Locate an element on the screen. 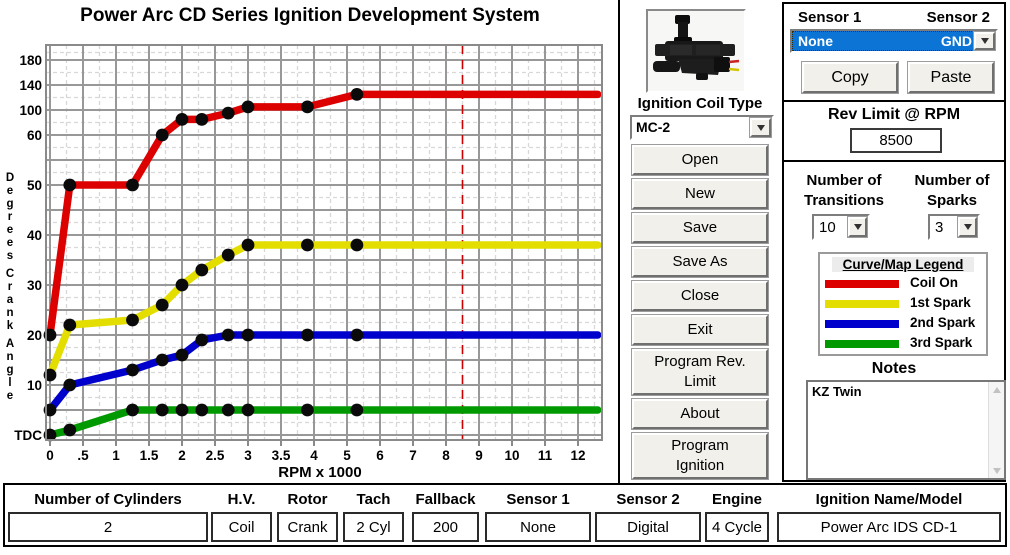  sensor-2-value: Digital is located at coordinates (648, 527).